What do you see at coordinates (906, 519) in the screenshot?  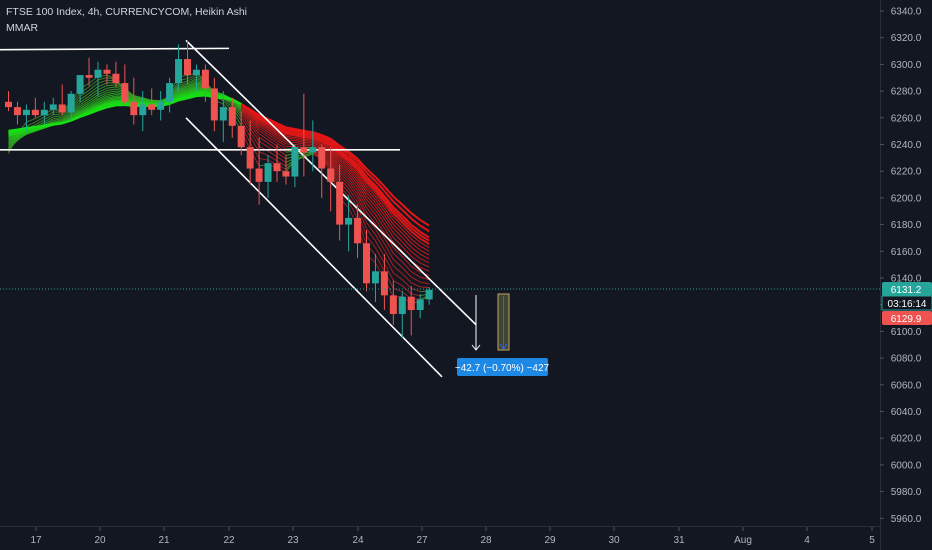 I see `price-tick-label: 5960.0` at bounding box center [906, 519].